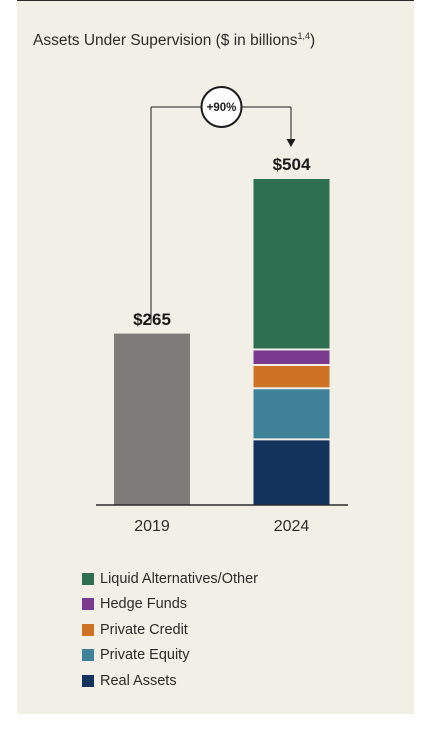  What do you see at coordinates (145, 655) in the screenshot?
I see `legend-label: Private Equity` at bounding box center [145, 655].